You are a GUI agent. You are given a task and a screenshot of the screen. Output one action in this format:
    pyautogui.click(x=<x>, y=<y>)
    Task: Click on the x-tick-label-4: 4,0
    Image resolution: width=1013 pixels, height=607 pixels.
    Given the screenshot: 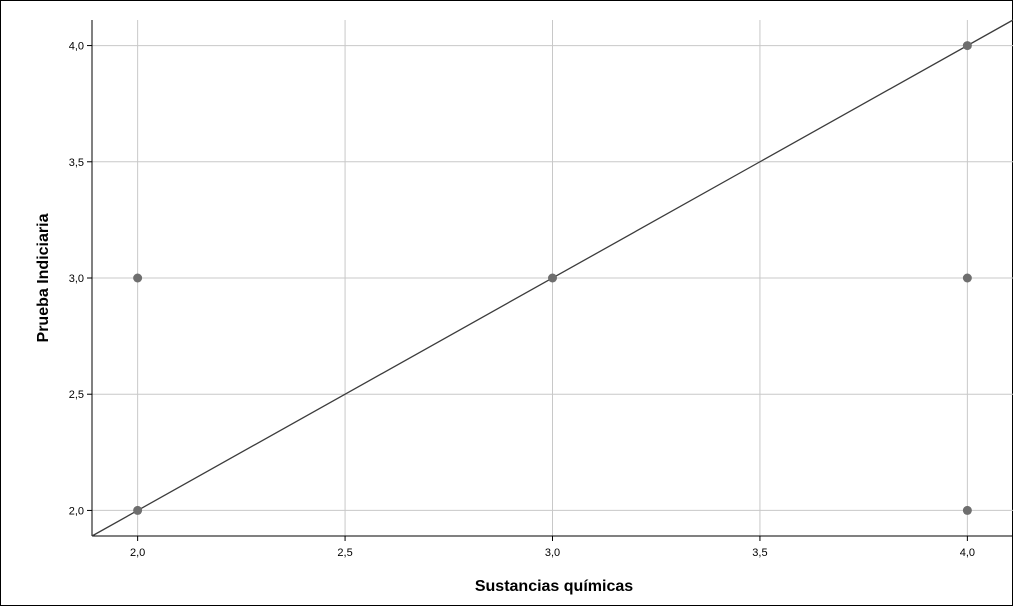 What is the action you would take?
    pyautogui.click(x=967, y=553)
    